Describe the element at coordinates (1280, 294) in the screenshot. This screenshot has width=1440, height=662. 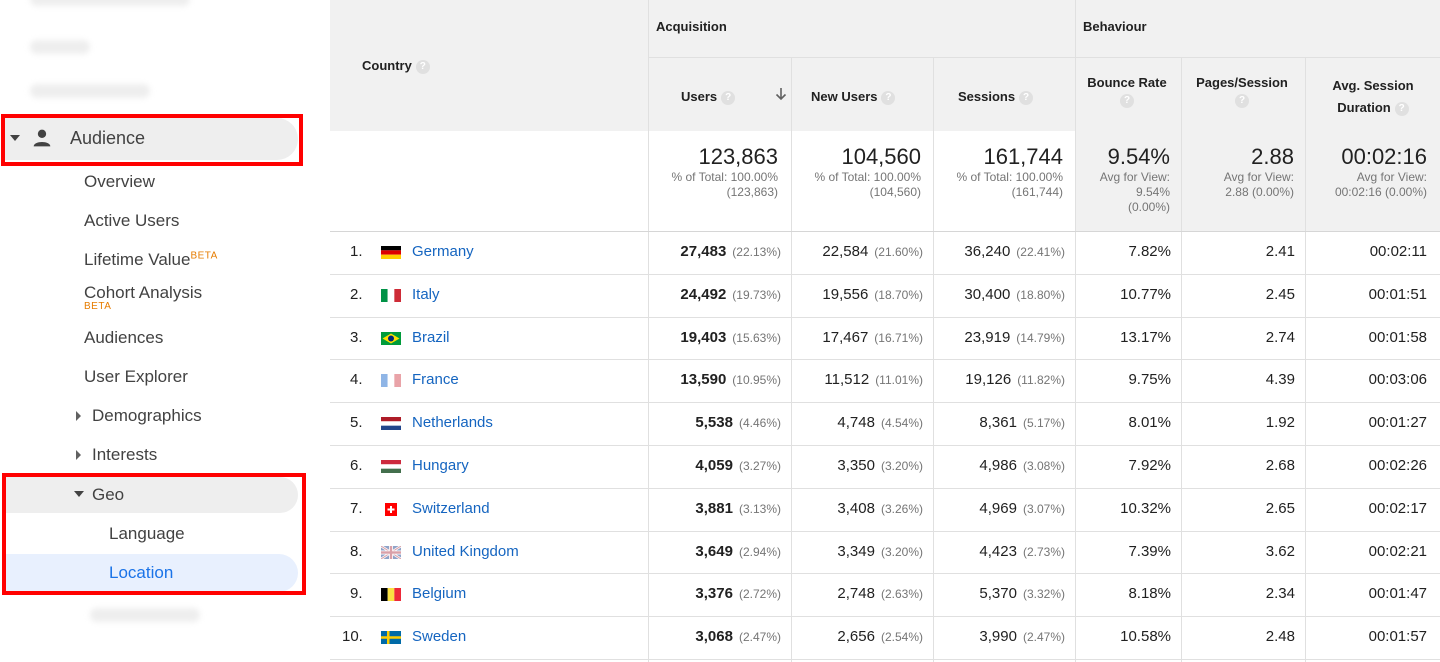
I see `cell-pages-session: 2.45` at that location.